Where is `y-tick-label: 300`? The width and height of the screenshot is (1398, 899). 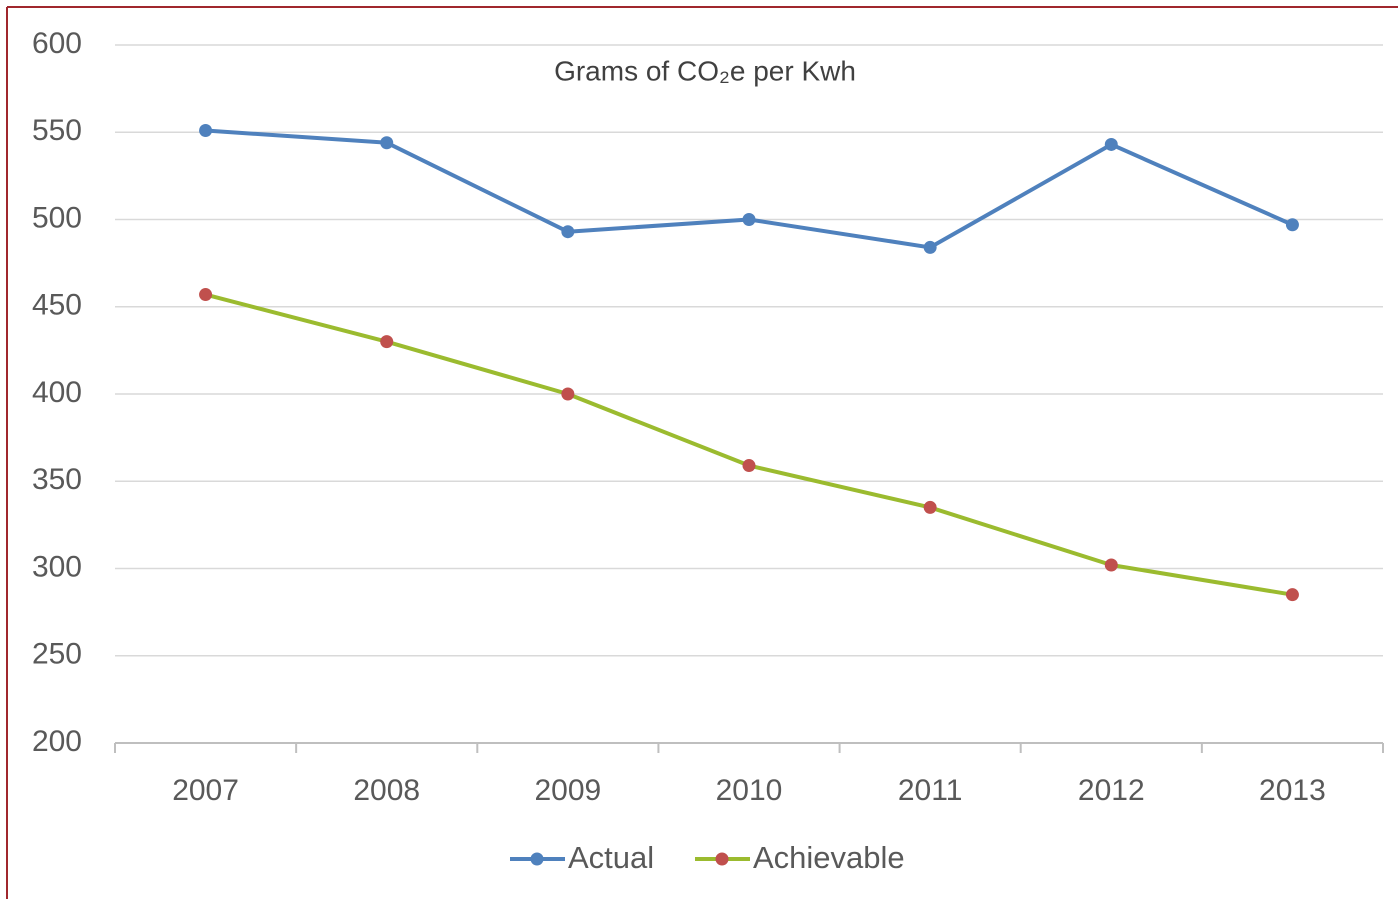 y-tick-label: 300 is located at coordinates (57, 566).